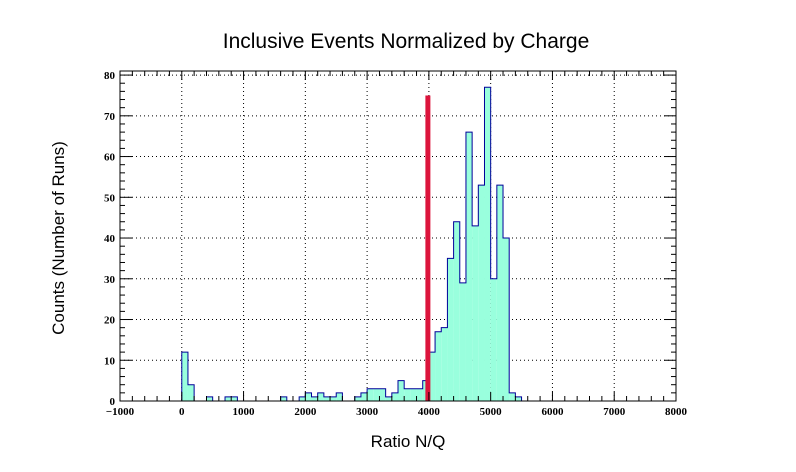  I want to click on y-tick-label: 80, so click(110, 76).